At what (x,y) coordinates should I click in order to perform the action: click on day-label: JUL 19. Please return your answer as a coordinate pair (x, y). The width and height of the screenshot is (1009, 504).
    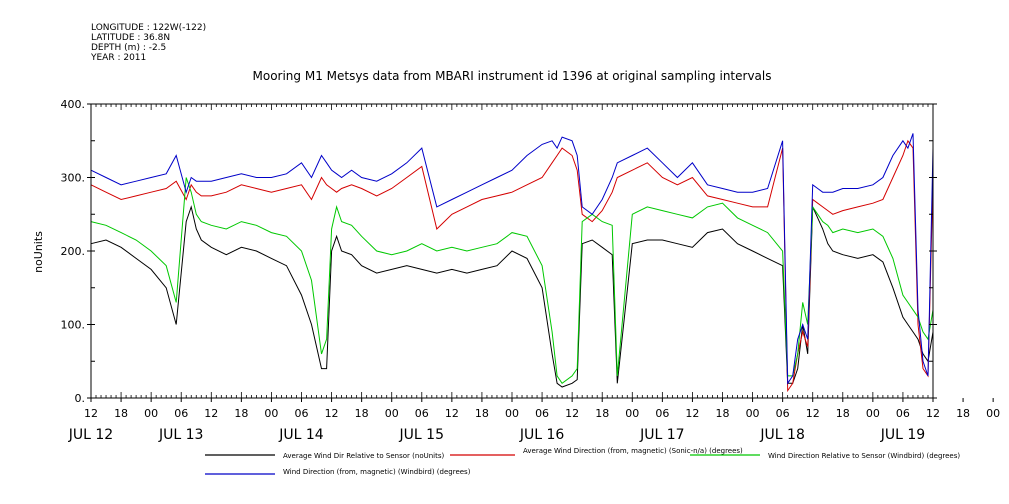
    Looking at the image, I should click on (902, 435).